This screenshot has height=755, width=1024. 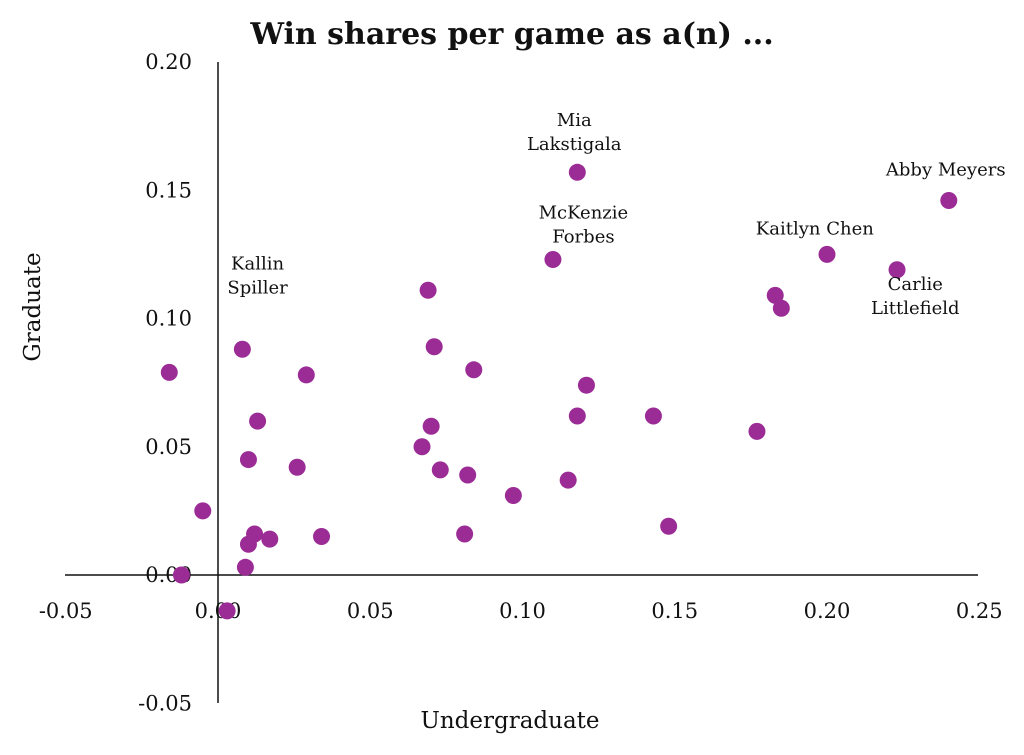 I want to click on annotation-label: Abby Meyers, so click(x=945, y=170).